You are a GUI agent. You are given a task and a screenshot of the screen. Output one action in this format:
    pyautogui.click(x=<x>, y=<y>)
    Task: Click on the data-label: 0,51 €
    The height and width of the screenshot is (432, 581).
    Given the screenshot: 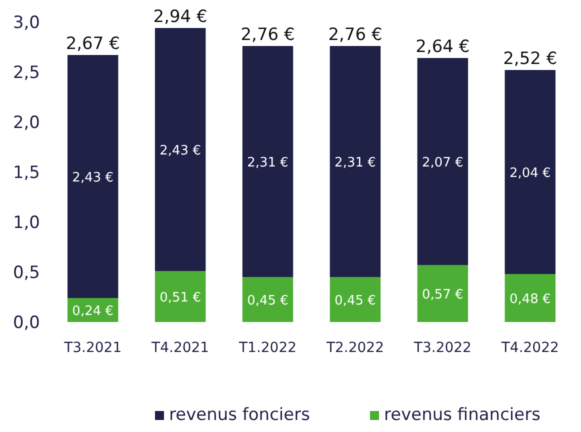 What is the action you would take?
    pyautogui.click(x=180, y=298)
    